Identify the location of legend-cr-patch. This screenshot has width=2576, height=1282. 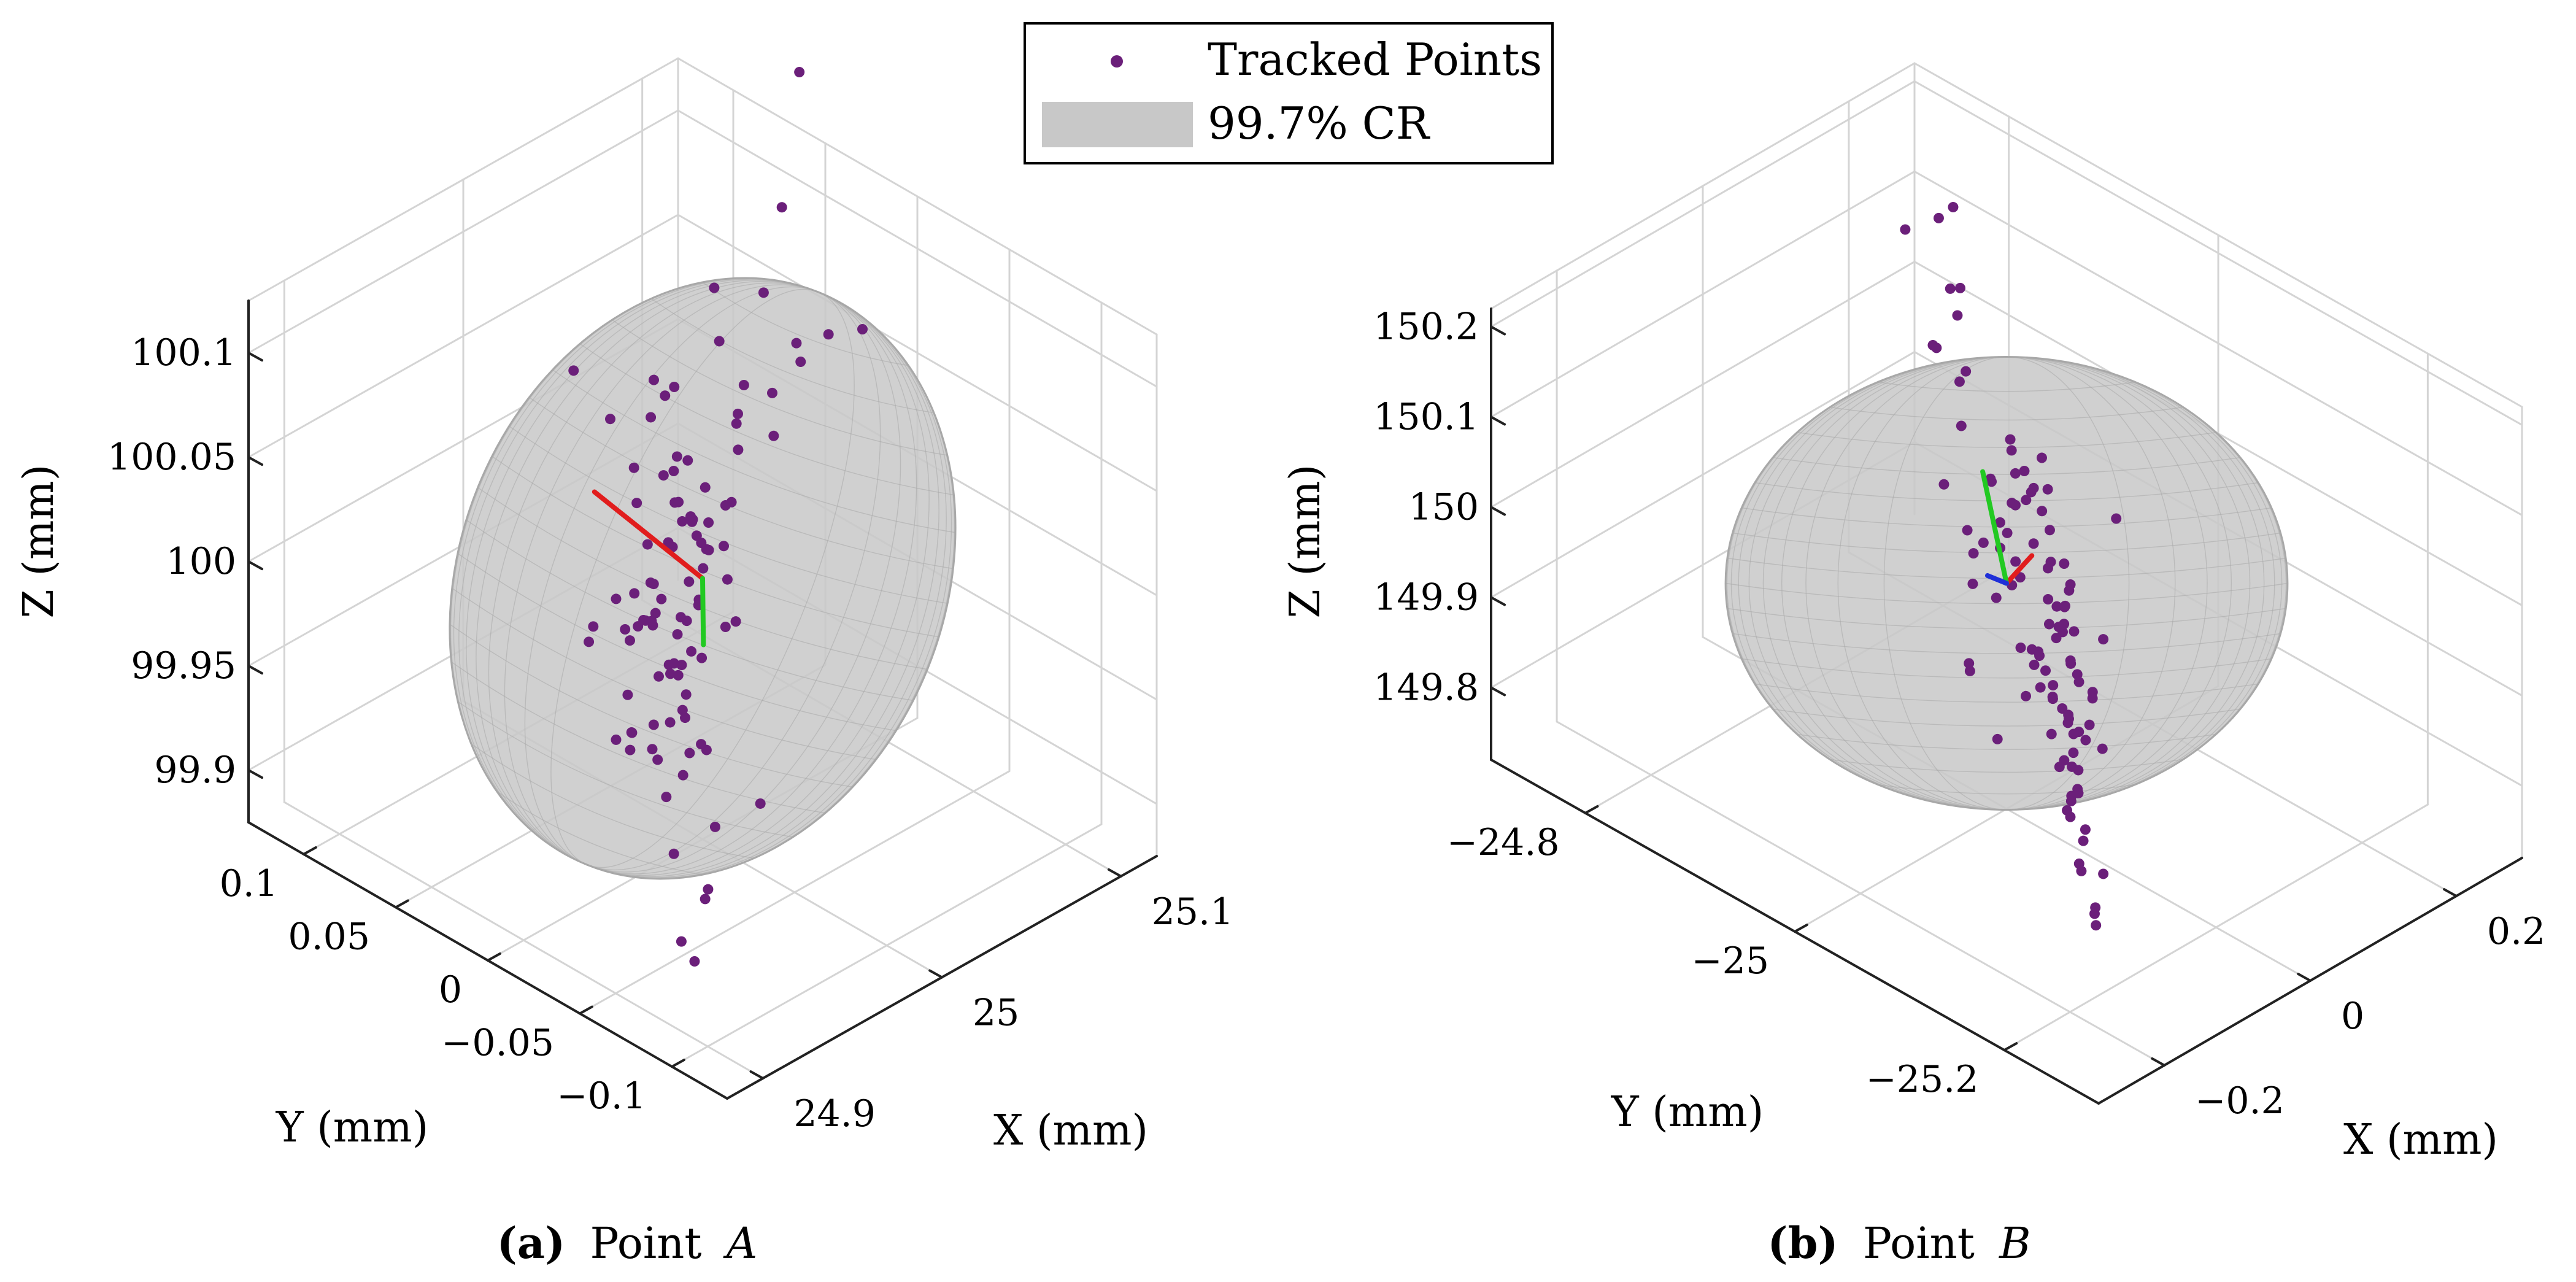
(1117, 124).